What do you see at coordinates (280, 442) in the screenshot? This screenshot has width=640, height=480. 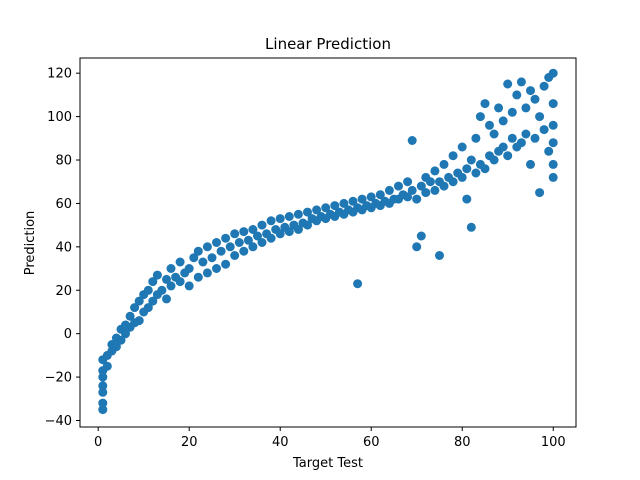 I see `x-tick-label: 40` at bounding box center [280, 442].